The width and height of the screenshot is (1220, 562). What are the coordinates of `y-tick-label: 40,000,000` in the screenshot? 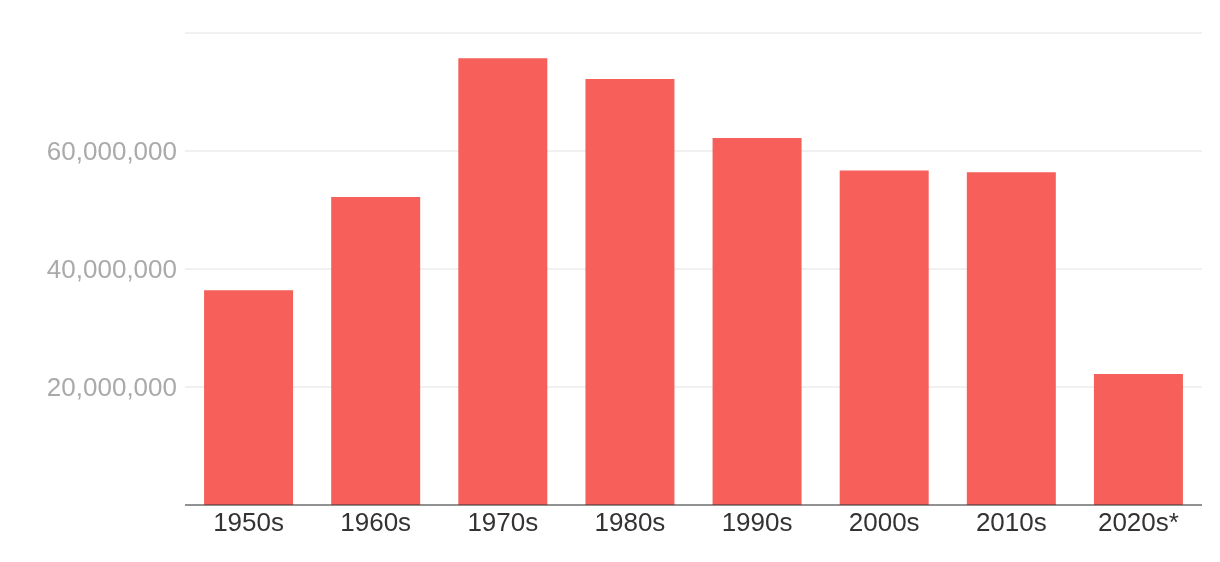 It's located at (111, 269).